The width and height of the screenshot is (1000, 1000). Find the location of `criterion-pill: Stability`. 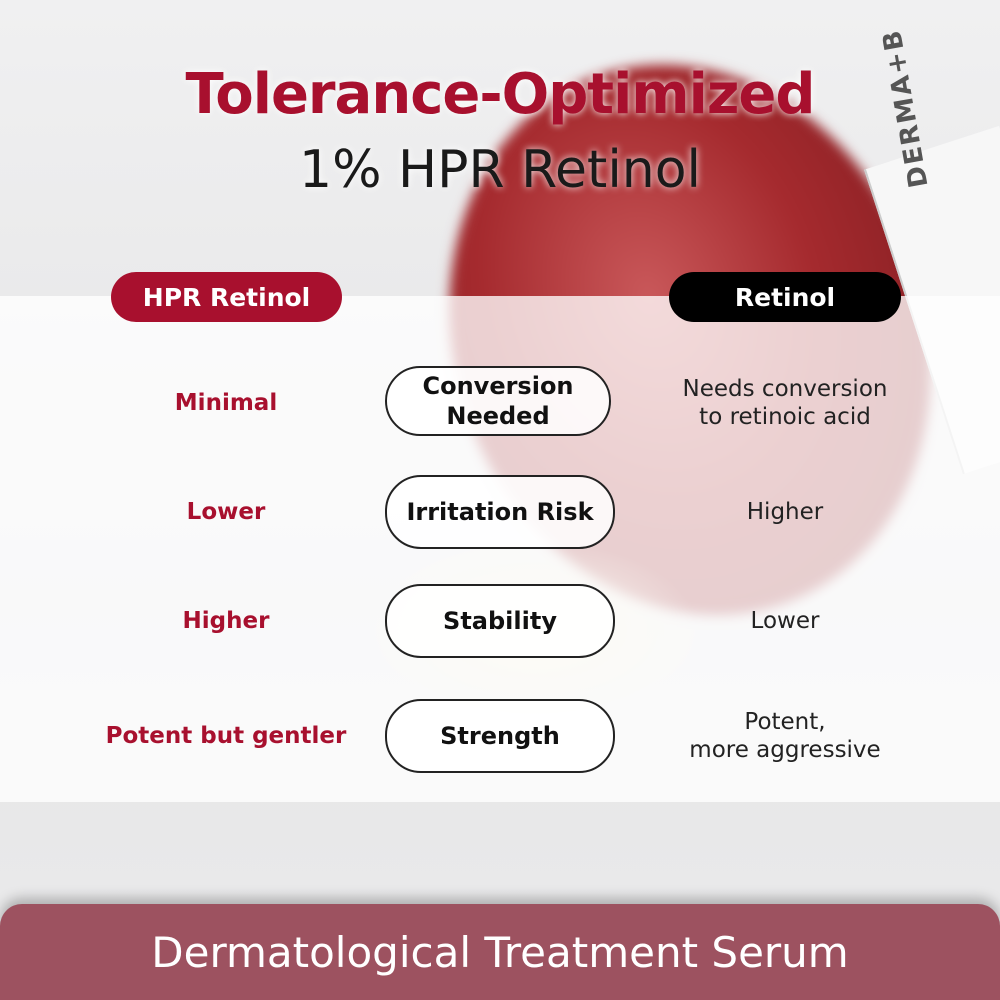

criterion-pill: Stability is located at coordinates (500, 621).